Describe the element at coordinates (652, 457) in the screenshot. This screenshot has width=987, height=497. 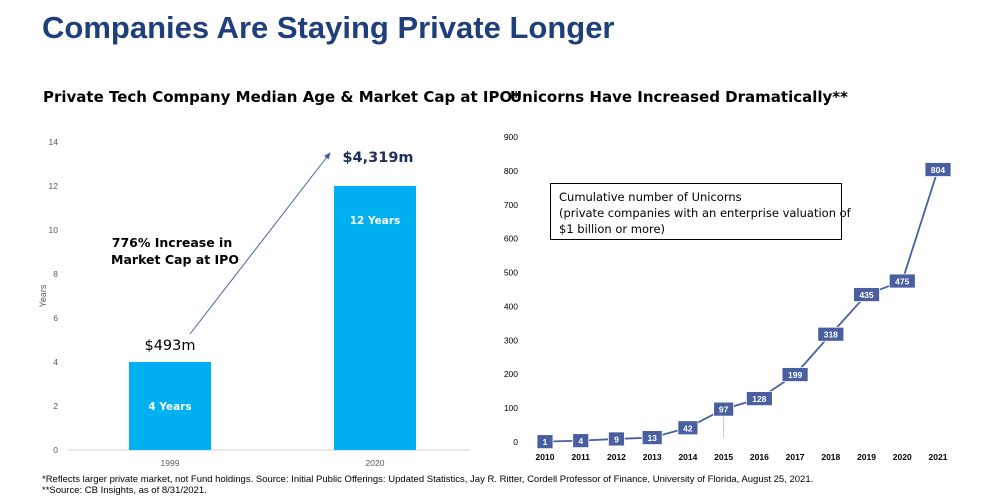
I see `line-x-tick-label: 2013` at that location.